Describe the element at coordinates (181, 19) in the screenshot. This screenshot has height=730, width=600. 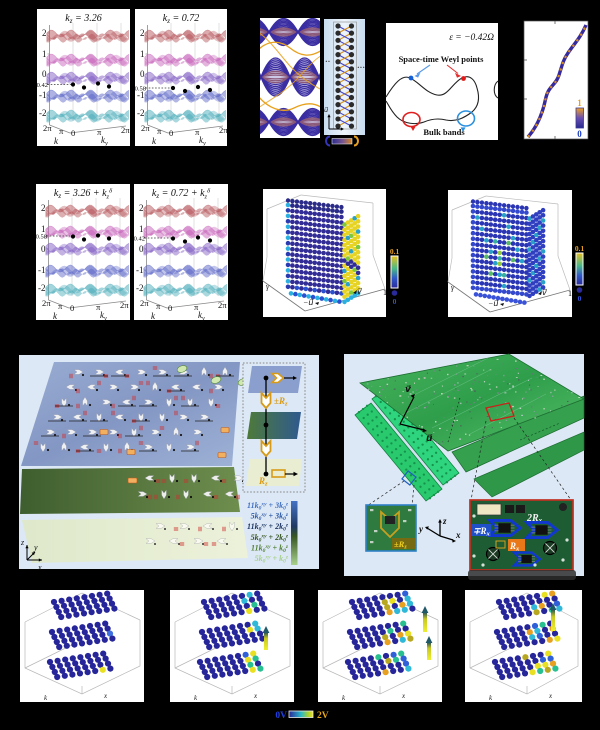
I see `svg-text: kz = 0.72` at that location.